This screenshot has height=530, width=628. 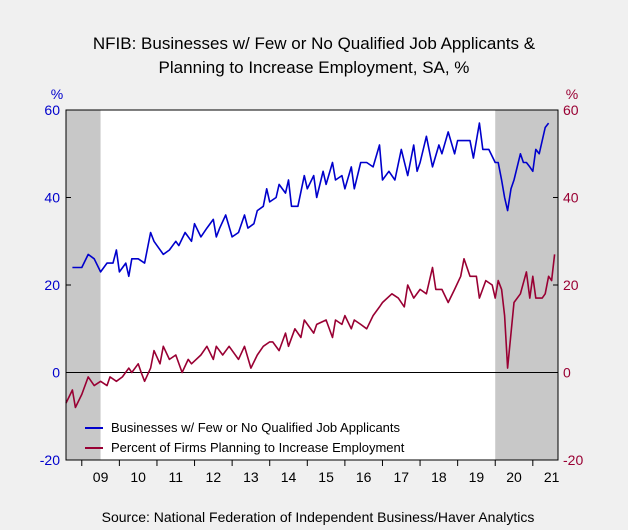 What do you see at coordinates (401, 477) in the screenshot?
I see `x-tick-label: 17` at bounding box center [401, 477].